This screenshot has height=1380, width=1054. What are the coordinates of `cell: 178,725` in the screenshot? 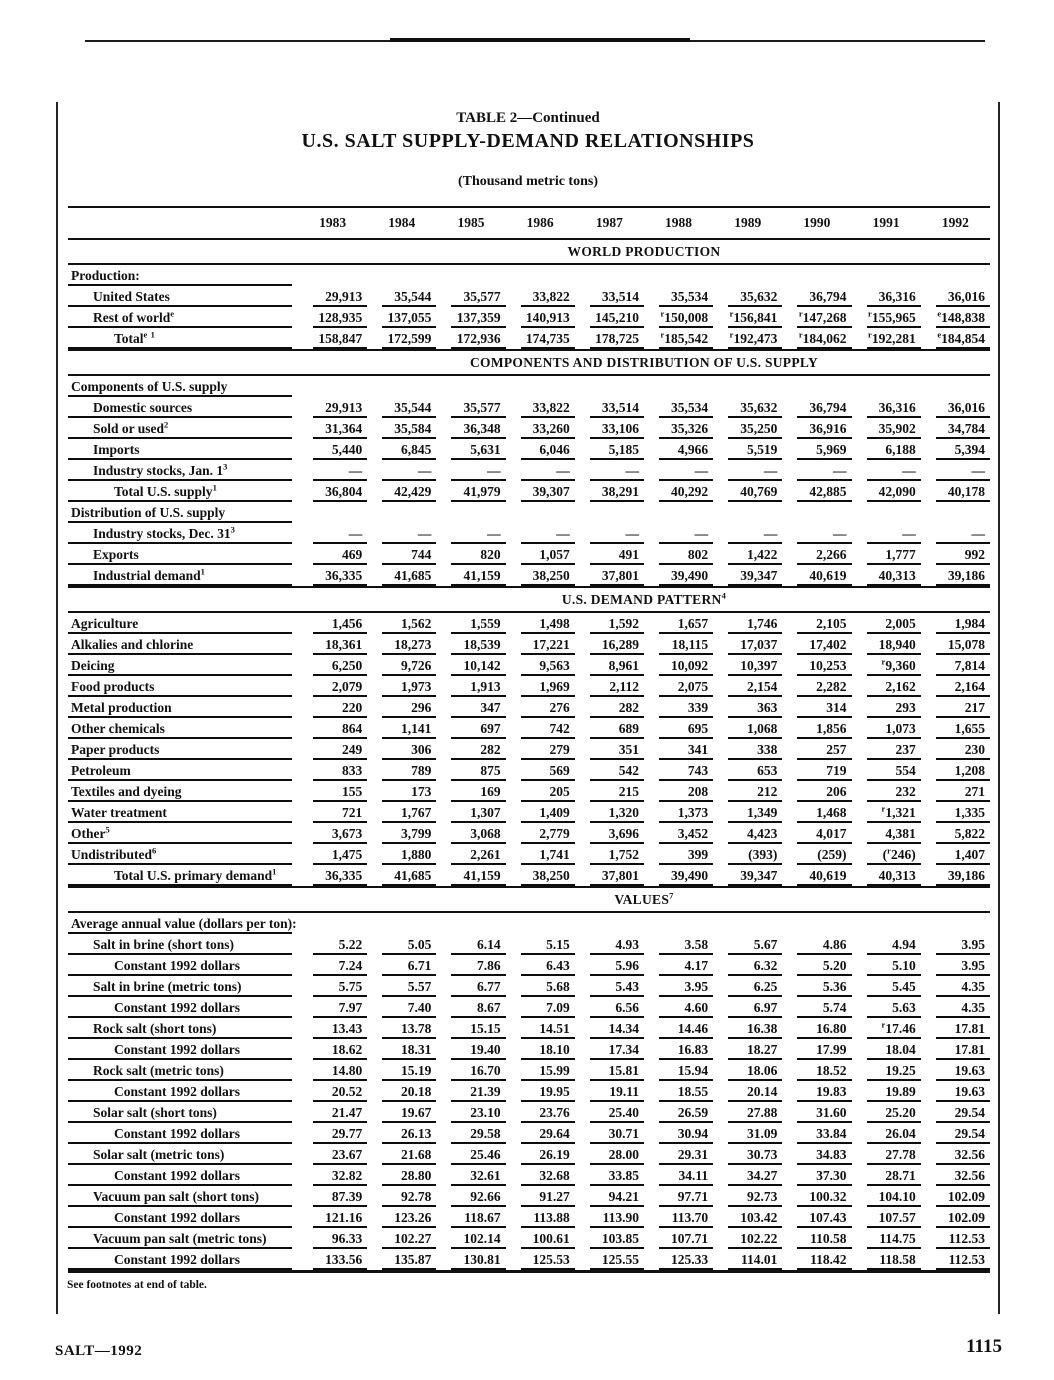 It's located at (609, 339).